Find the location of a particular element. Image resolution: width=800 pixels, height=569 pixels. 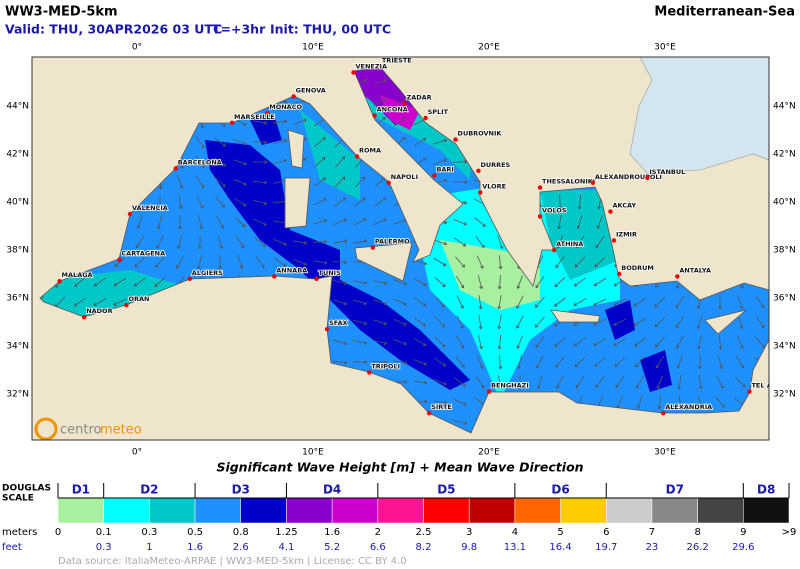

city-label: BARI is located at coordinates (444, 170).